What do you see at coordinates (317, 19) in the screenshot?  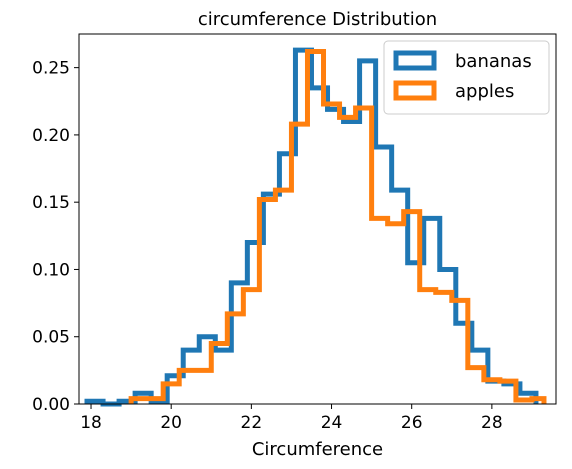 I see `chart-title: circumference Distribution` at bounding box center [317, 19].